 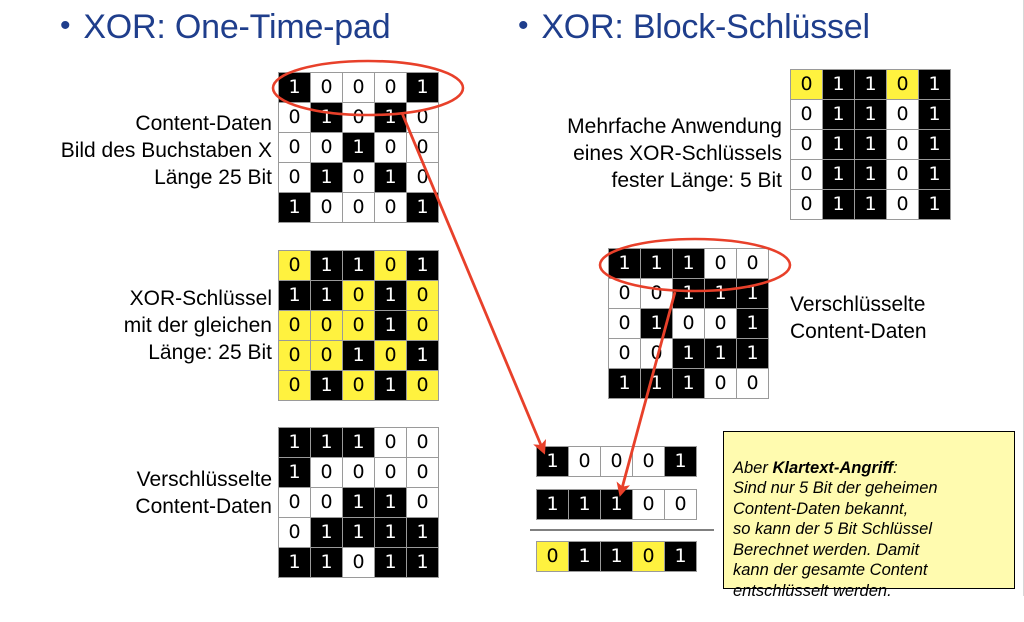 What do you see at coordinates (705, 27) in the screenshot?
I see `title-right-text: XOR: Block-Schlüssel` at bounding box center [705, 27].